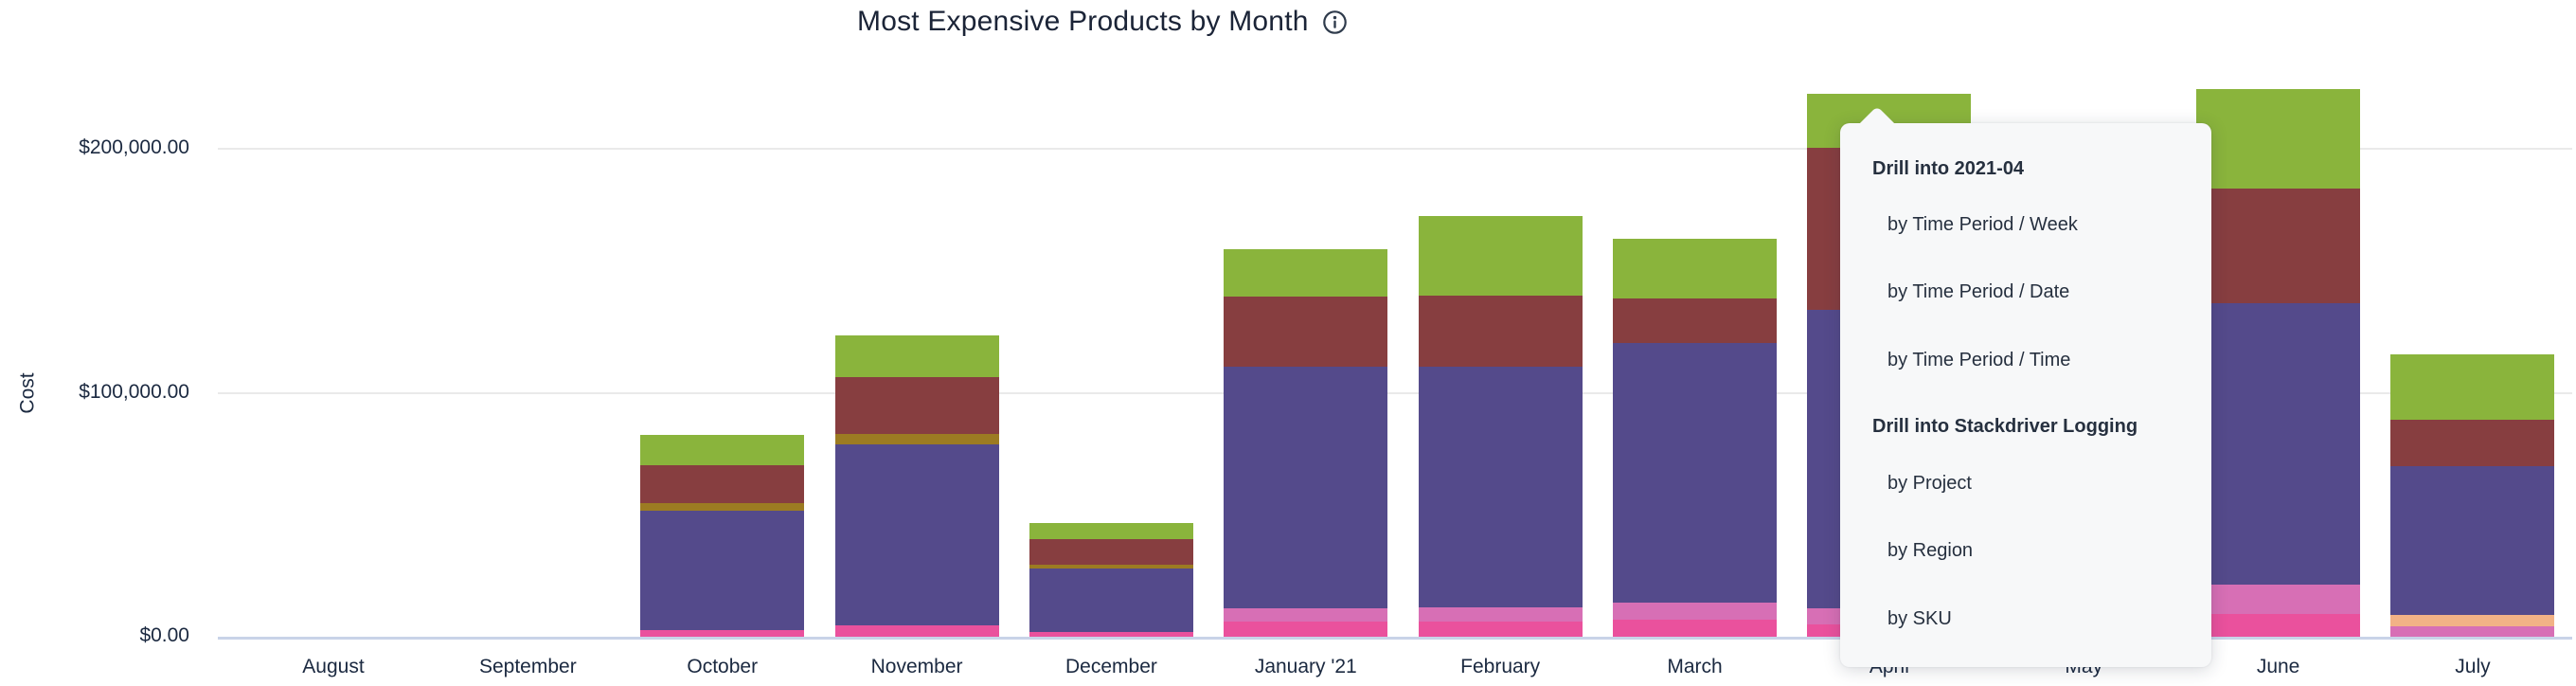 The image size is (2576, 686). Describe the element at coordinates (333, 667) in the screenshot. I see `x-tick-label: August` at that location.